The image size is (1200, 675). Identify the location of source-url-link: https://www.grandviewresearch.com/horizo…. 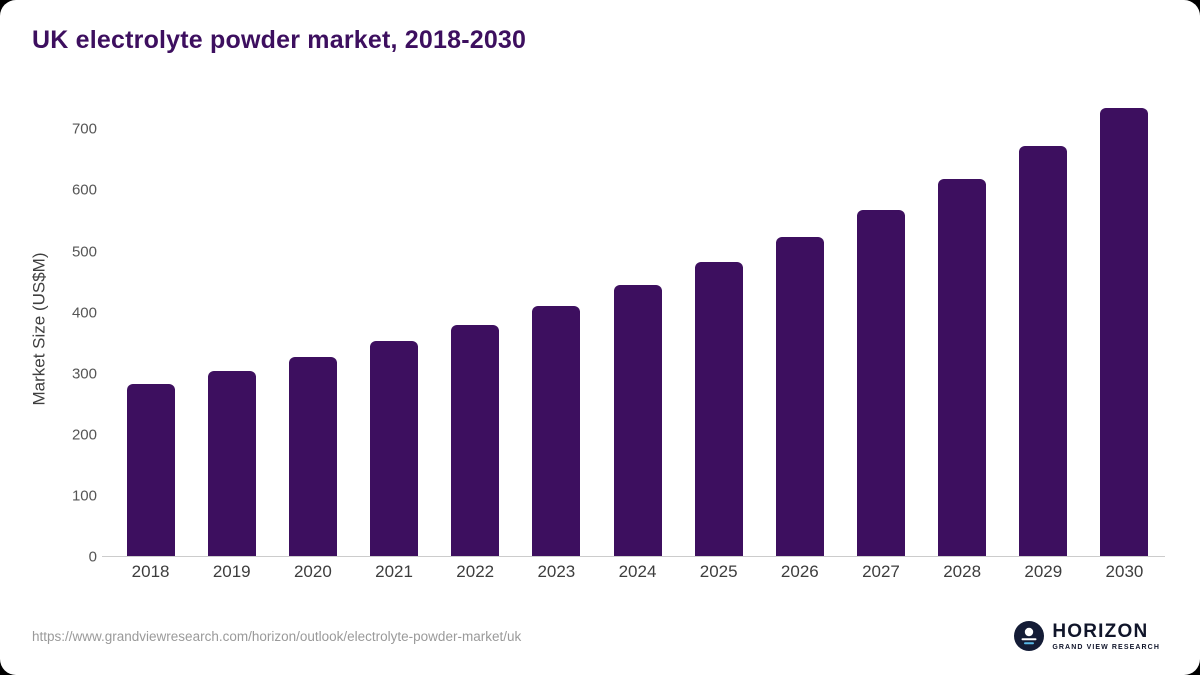
(277, 636).